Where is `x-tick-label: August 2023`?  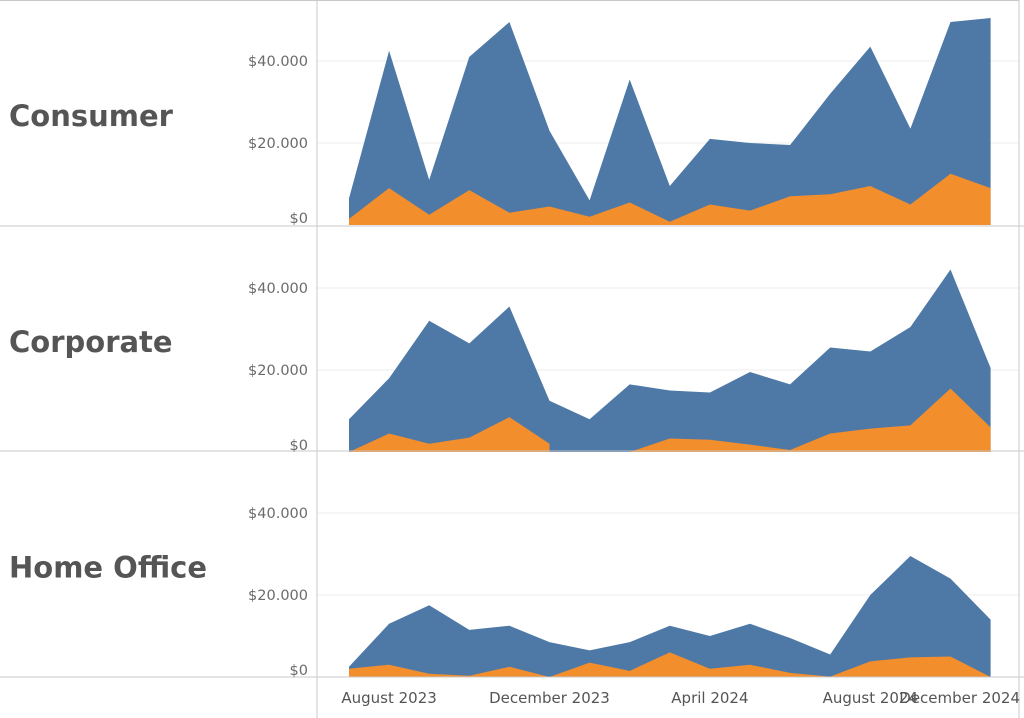
x-tick-label: August 2023 is located at coordinates (388, 698).